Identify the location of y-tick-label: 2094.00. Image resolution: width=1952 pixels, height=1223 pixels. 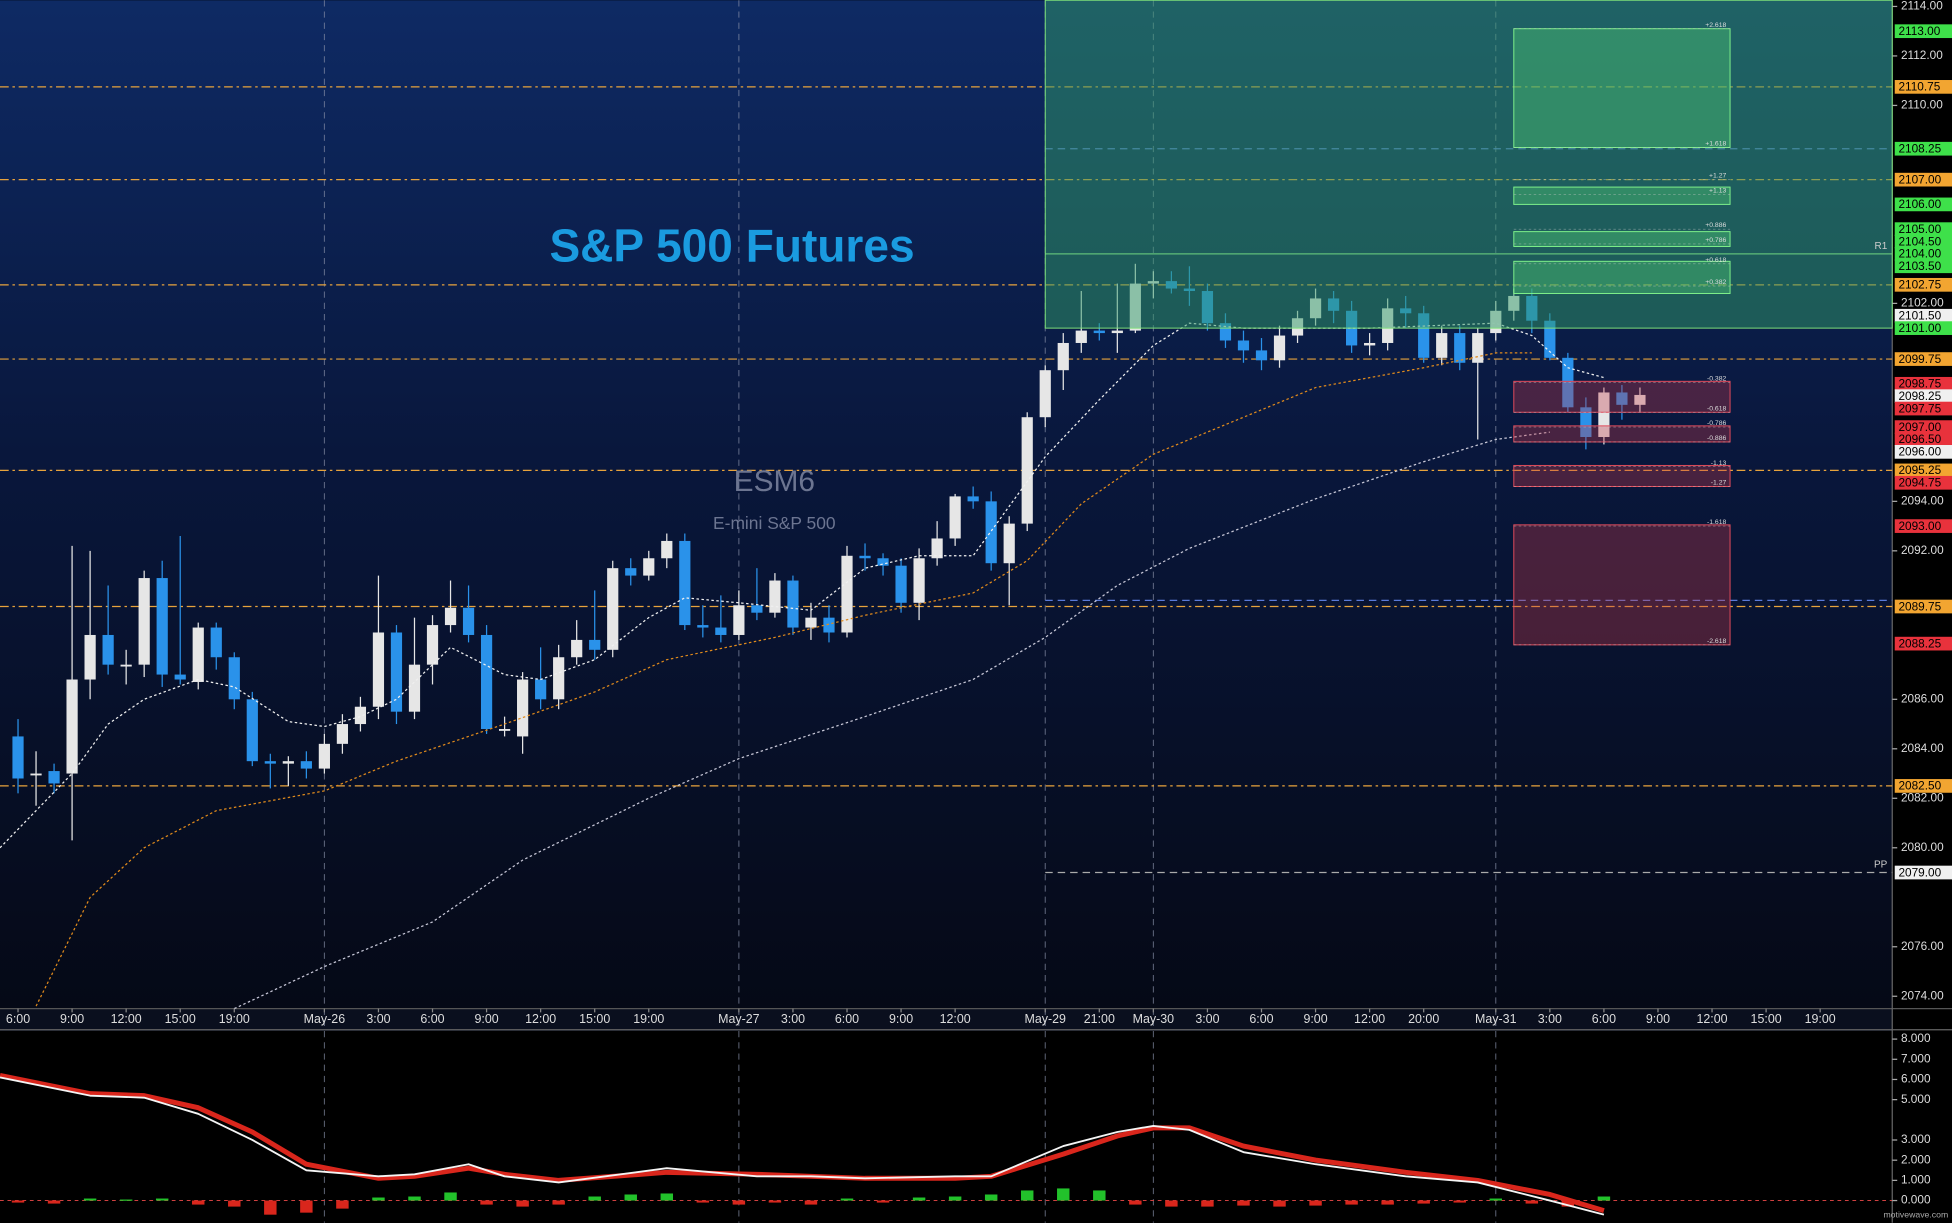
(1922, 500).